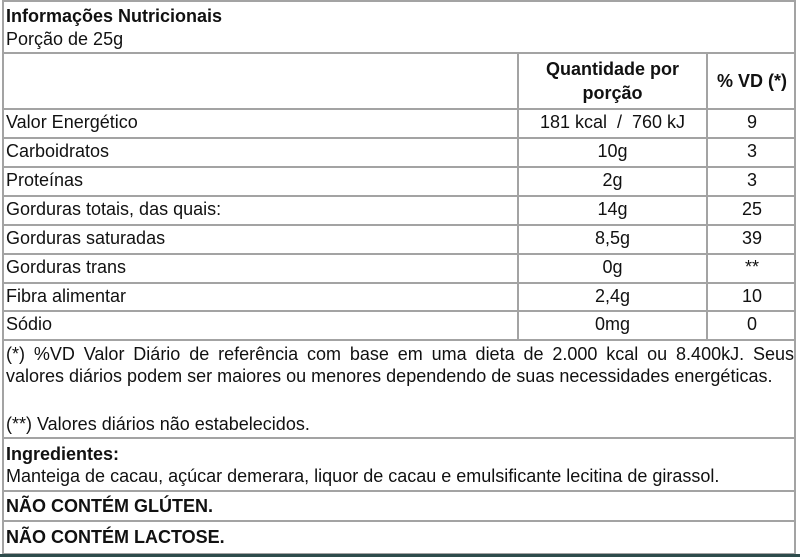 This screenshot has width=800, height=557. Describe the element at coordinates (66, 296) in the screenshot. I see `nutrient-name: Fibra alimentar` at that location.